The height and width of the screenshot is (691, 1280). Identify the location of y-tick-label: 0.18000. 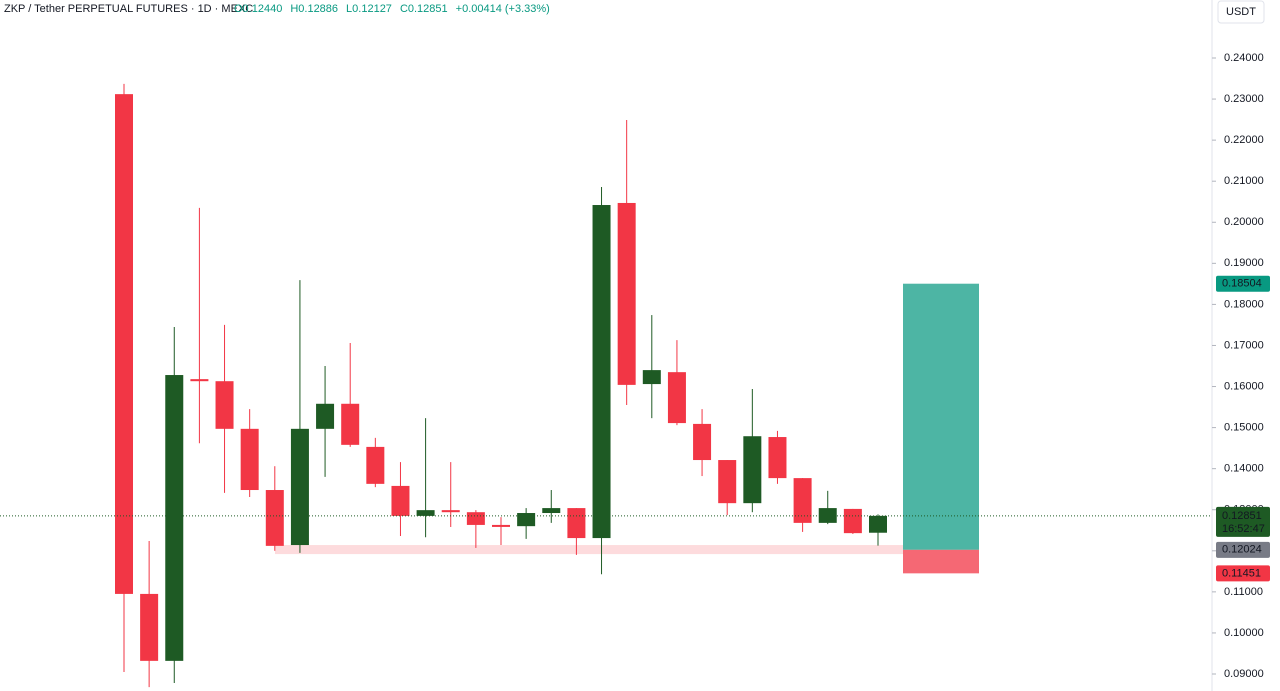
(1244, 304).